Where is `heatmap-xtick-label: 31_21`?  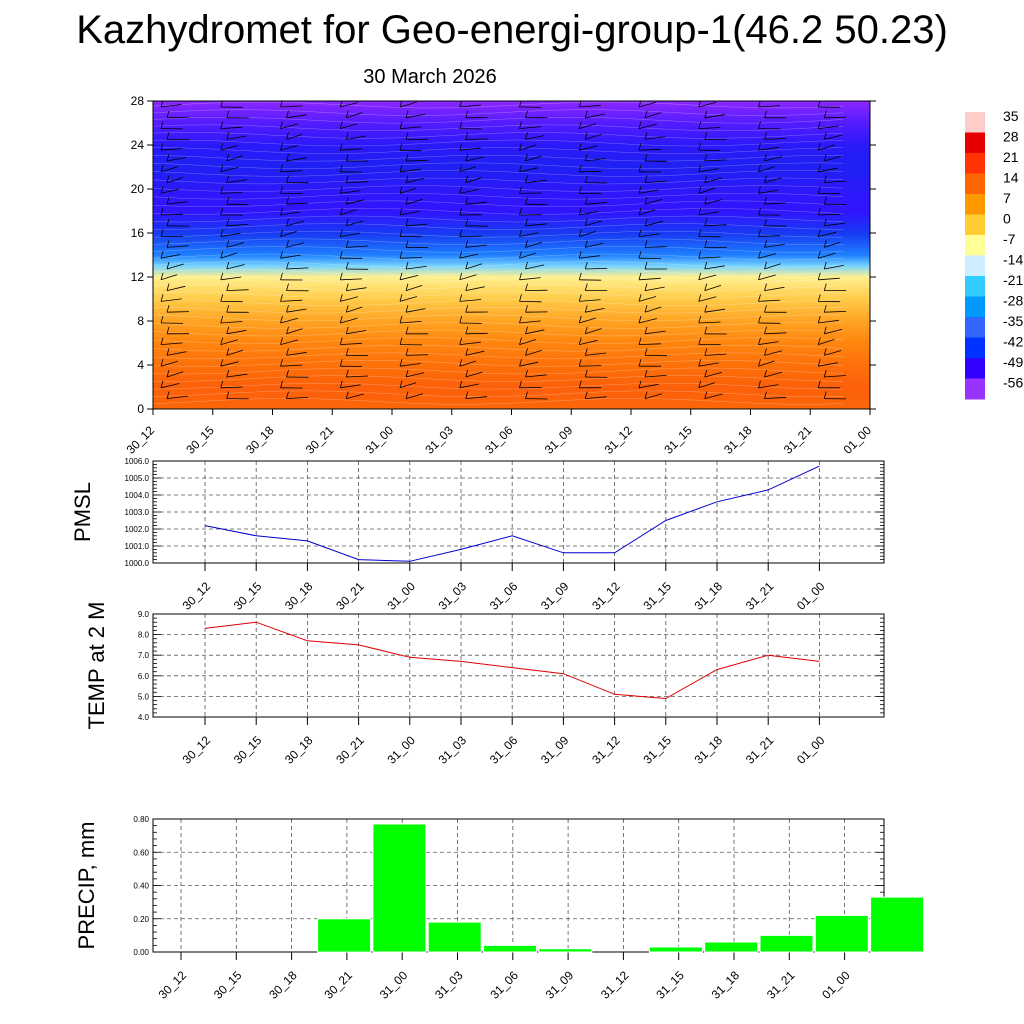
heatmap-xtick-label: 31_21 is located at coordinates (798, 440).